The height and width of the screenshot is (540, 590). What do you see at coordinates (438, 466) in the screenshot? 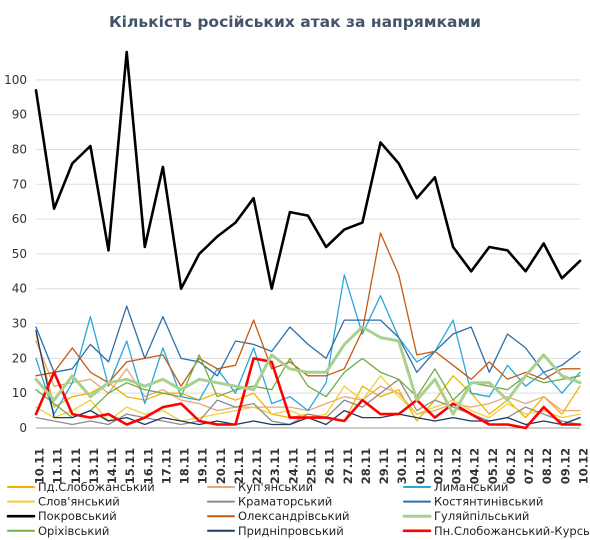
I see `x-tick-label: 02.12` at bounding box center [438, 466].